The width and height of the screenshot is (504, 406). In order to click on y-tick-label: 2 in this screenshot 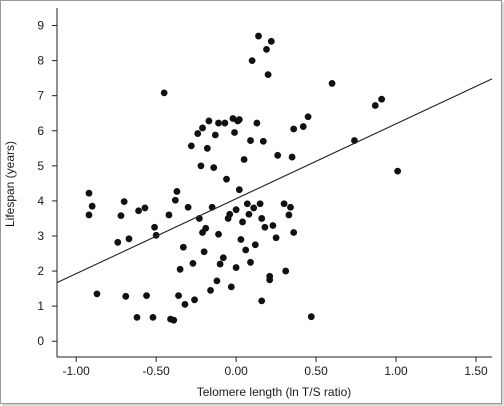, I will do `click(40, 271)`.